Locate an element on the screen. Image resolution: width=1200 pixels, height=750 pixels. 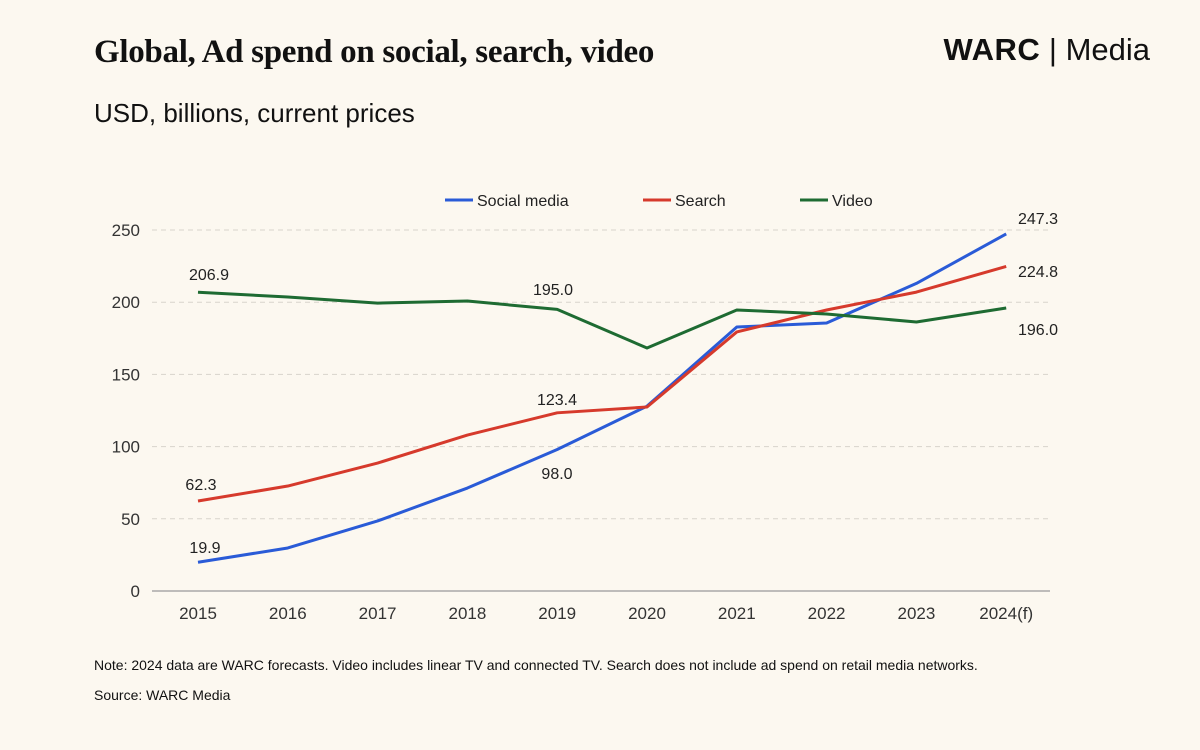
chart-source: Source: WARC Media is located at coordinates (162, 695).